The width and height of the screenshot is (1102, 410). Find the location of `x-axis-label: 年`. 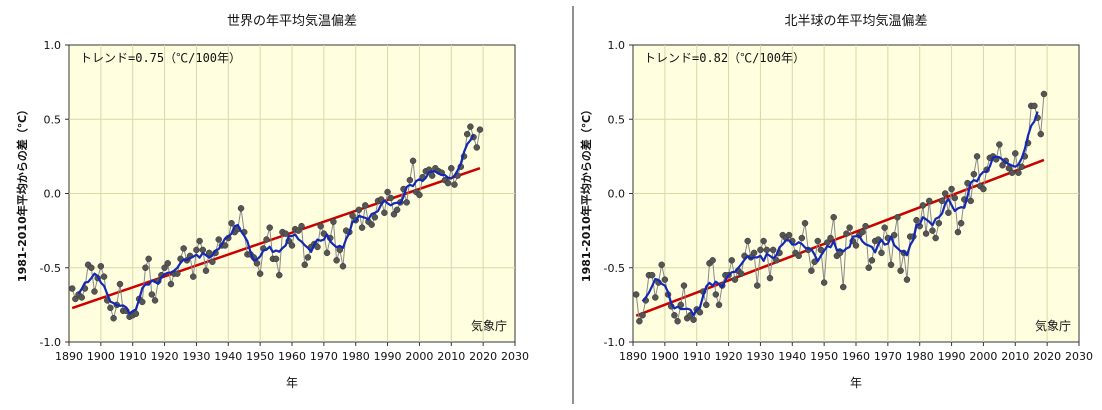

x-axis-label: 年 is located at coordinates (292, 383).